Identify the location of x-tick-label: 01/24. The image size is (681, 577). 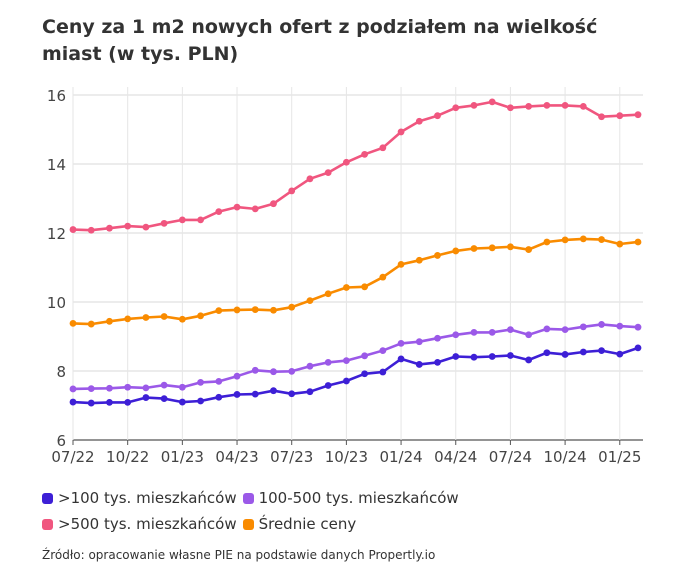
(400, 457).